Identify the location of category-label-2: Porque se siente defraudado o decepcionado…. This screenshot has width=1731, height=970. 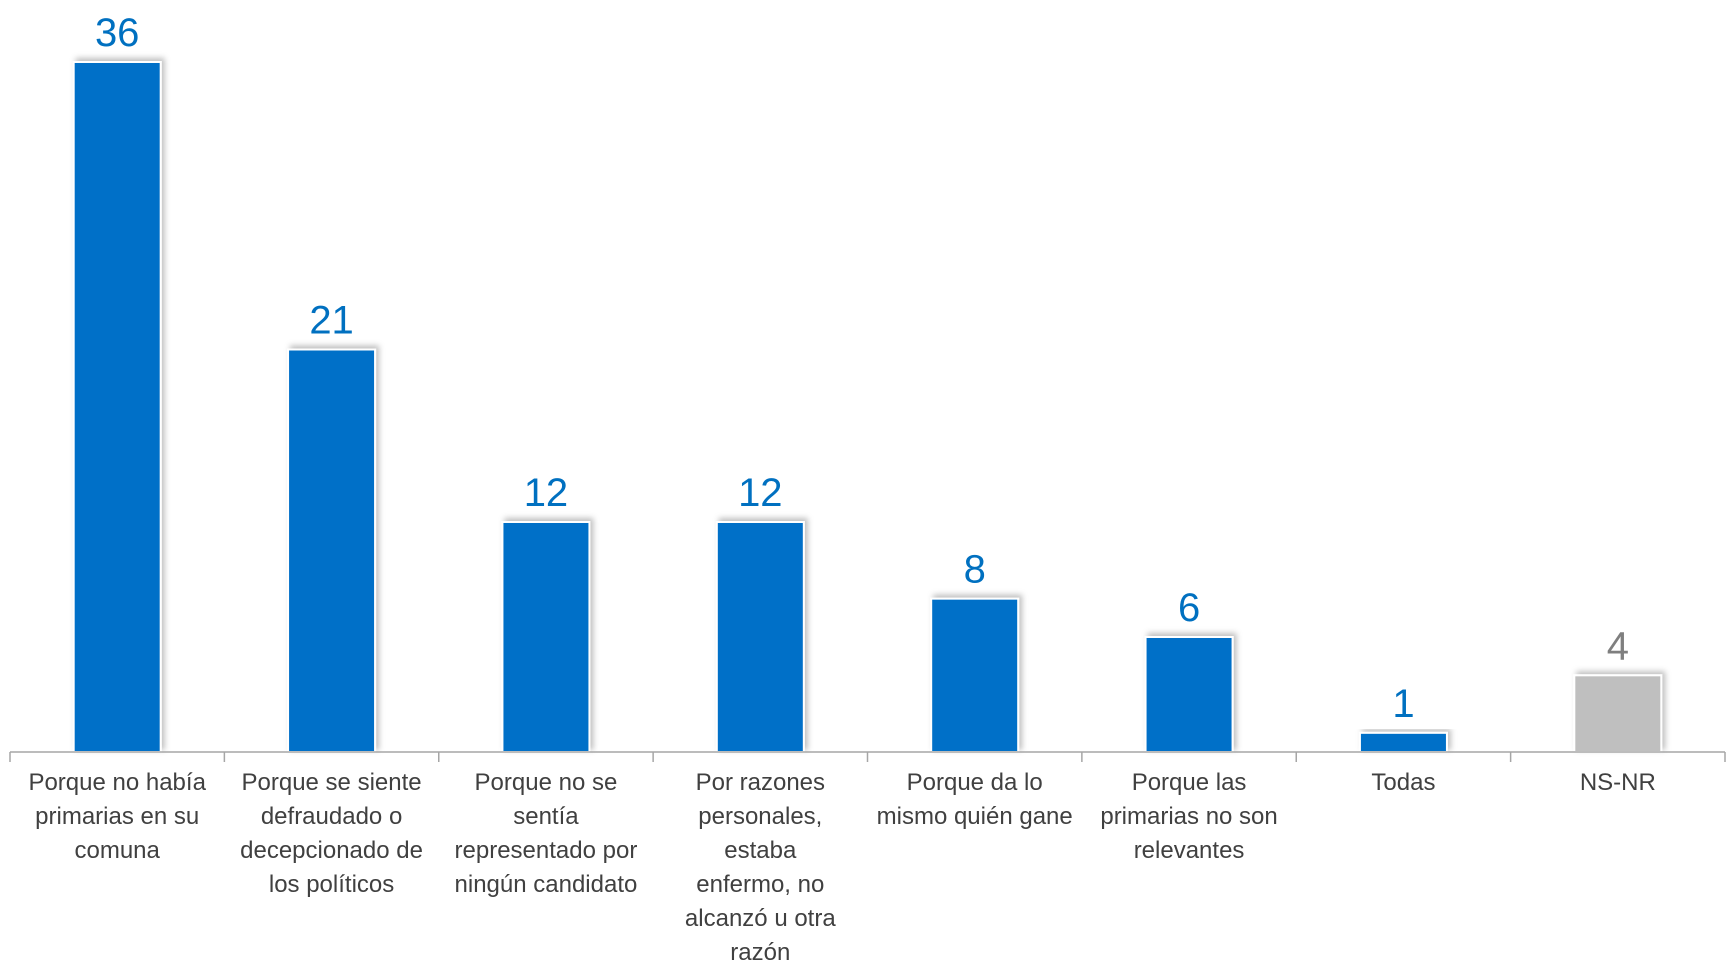
(332, 834).